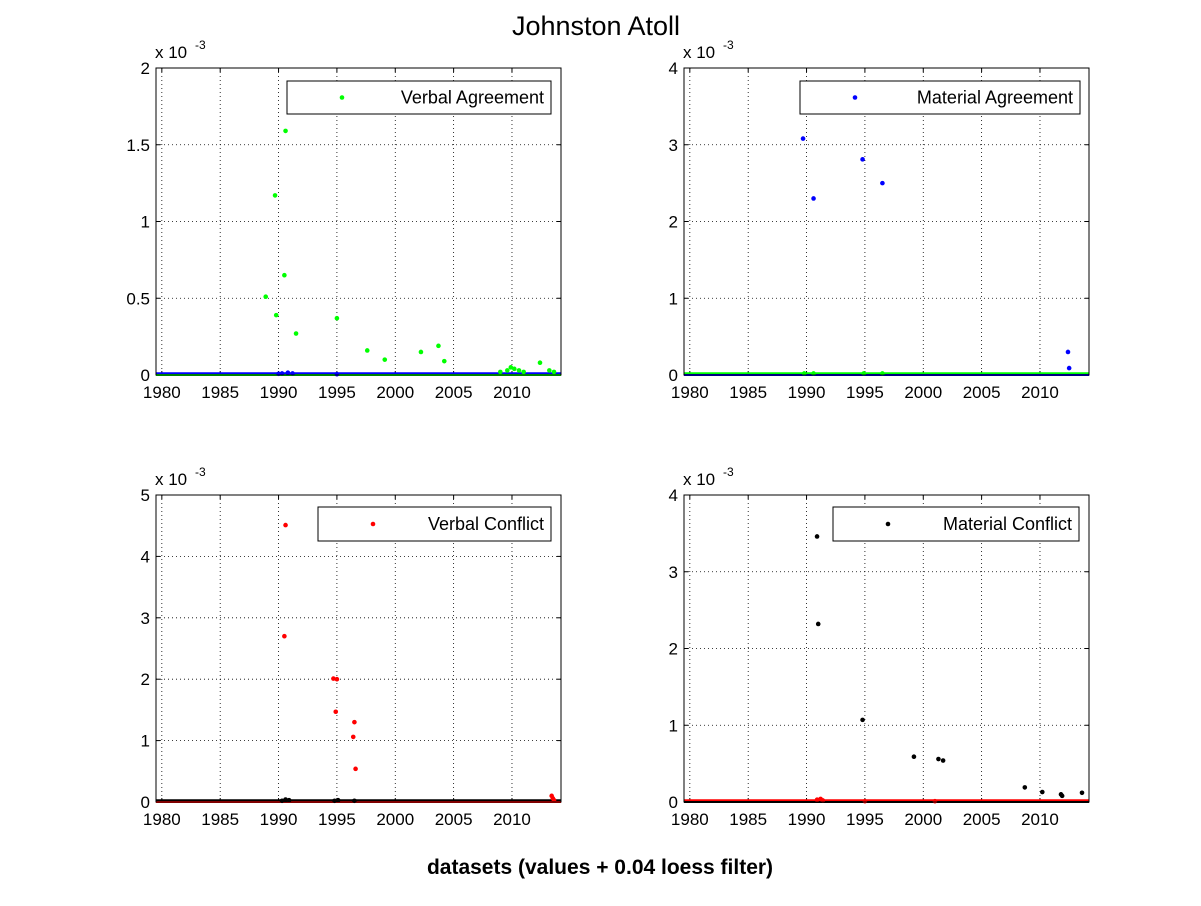 This screenshot has width=1201, height=906. I want to click on y-tick-label: 4, so click(673, 495).